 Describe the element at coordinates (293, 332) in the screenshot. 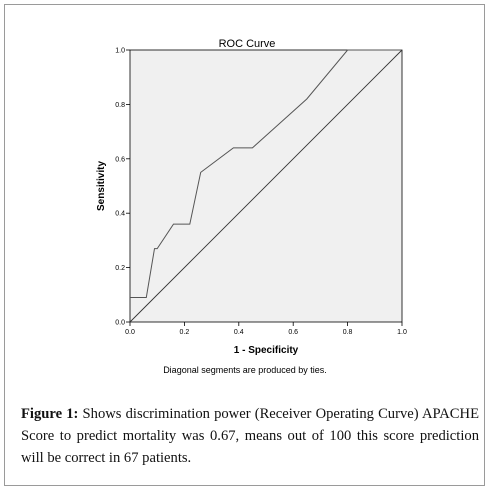

I see `x-tick-label: 0.6` at that location.